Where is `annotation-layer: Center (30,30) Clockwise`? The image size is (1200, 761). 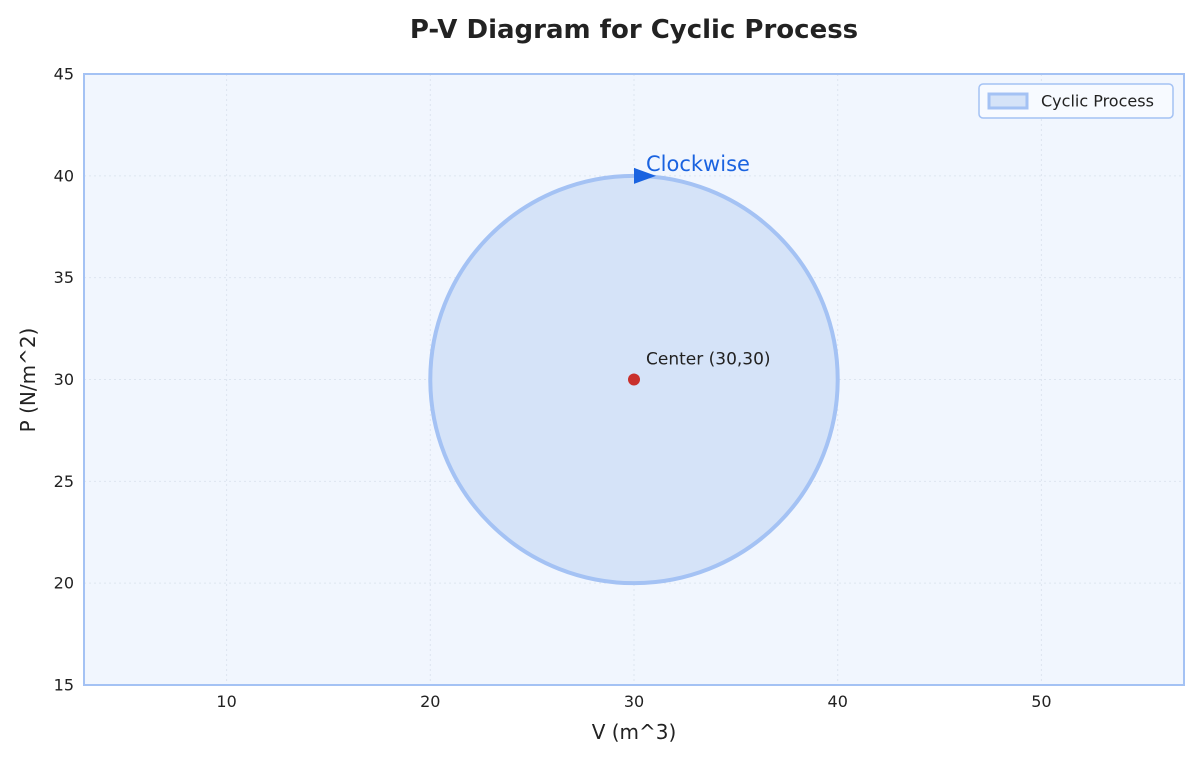
annotation-layer: Center (30,30) Clockwise is located at coordinates (699, 269).